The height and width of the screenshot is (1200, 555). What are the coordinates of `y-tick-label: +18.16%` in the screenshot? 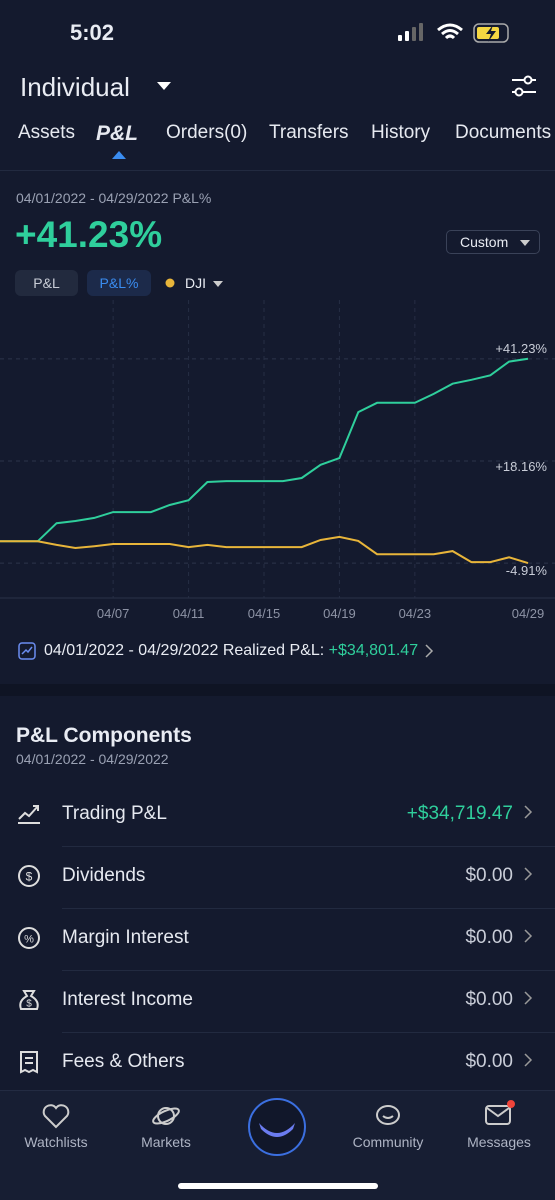 It's located at (521, 466).